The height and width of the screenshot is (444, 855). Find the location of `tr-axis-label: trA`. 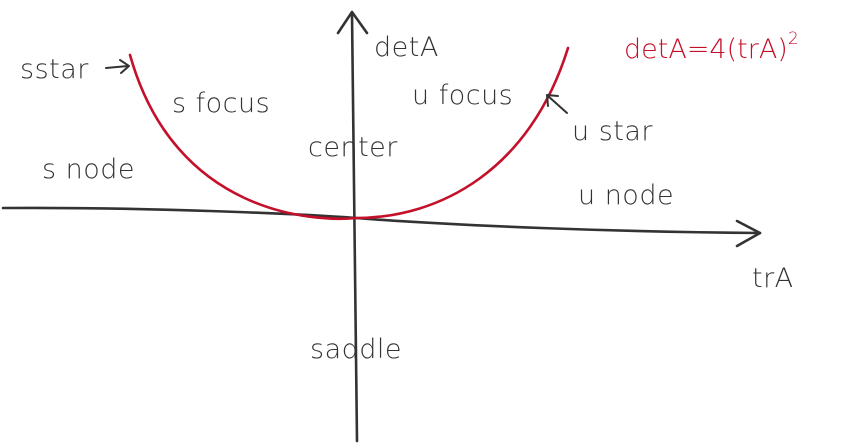

tr-axis-label: trA is located at coordinates (773, 278).